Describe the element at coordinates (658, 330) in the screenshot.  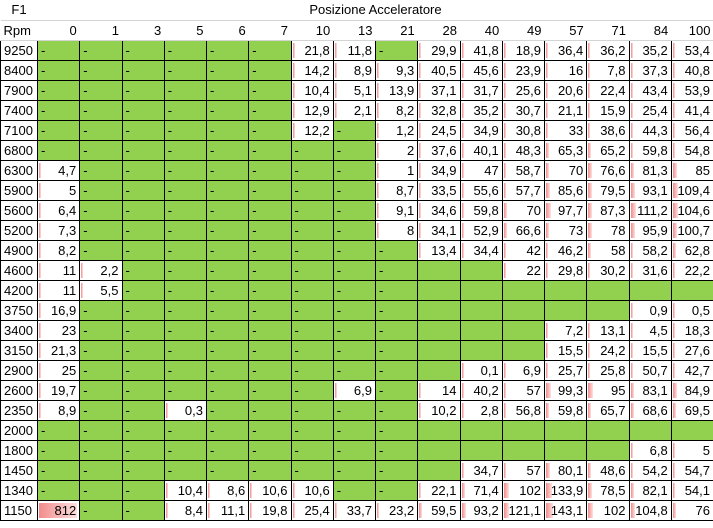
I see `cell-value: 4,5` at that location.